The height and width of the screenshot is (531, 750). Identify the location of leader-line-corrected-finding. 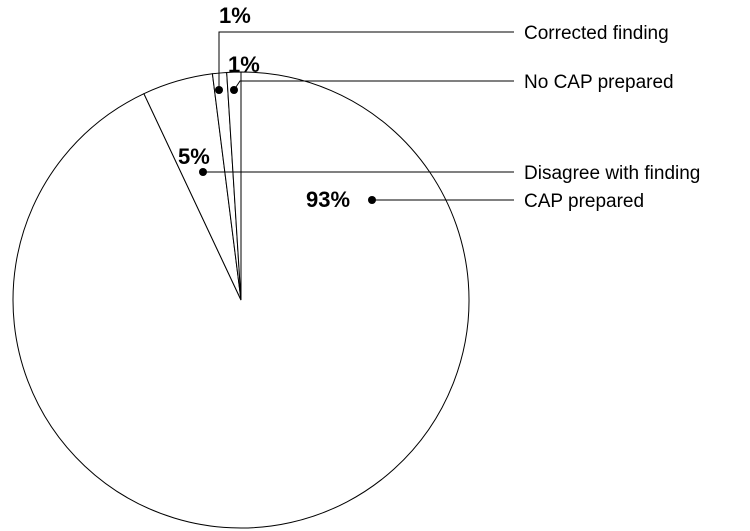
(366, 60).